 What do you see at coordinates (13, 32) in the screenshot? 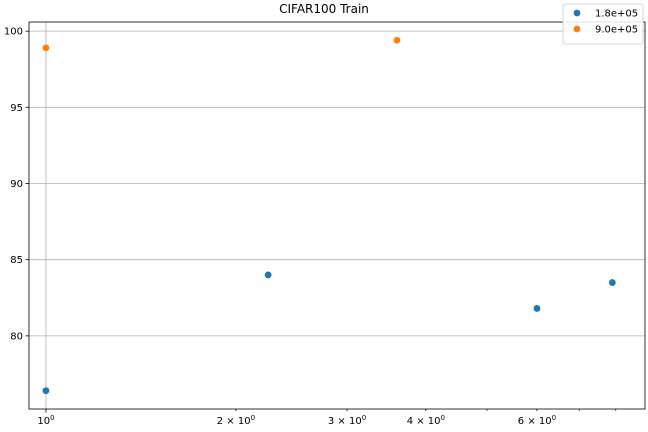
I see `y-tick-label-100: 100` at bounding box center [13, 32].